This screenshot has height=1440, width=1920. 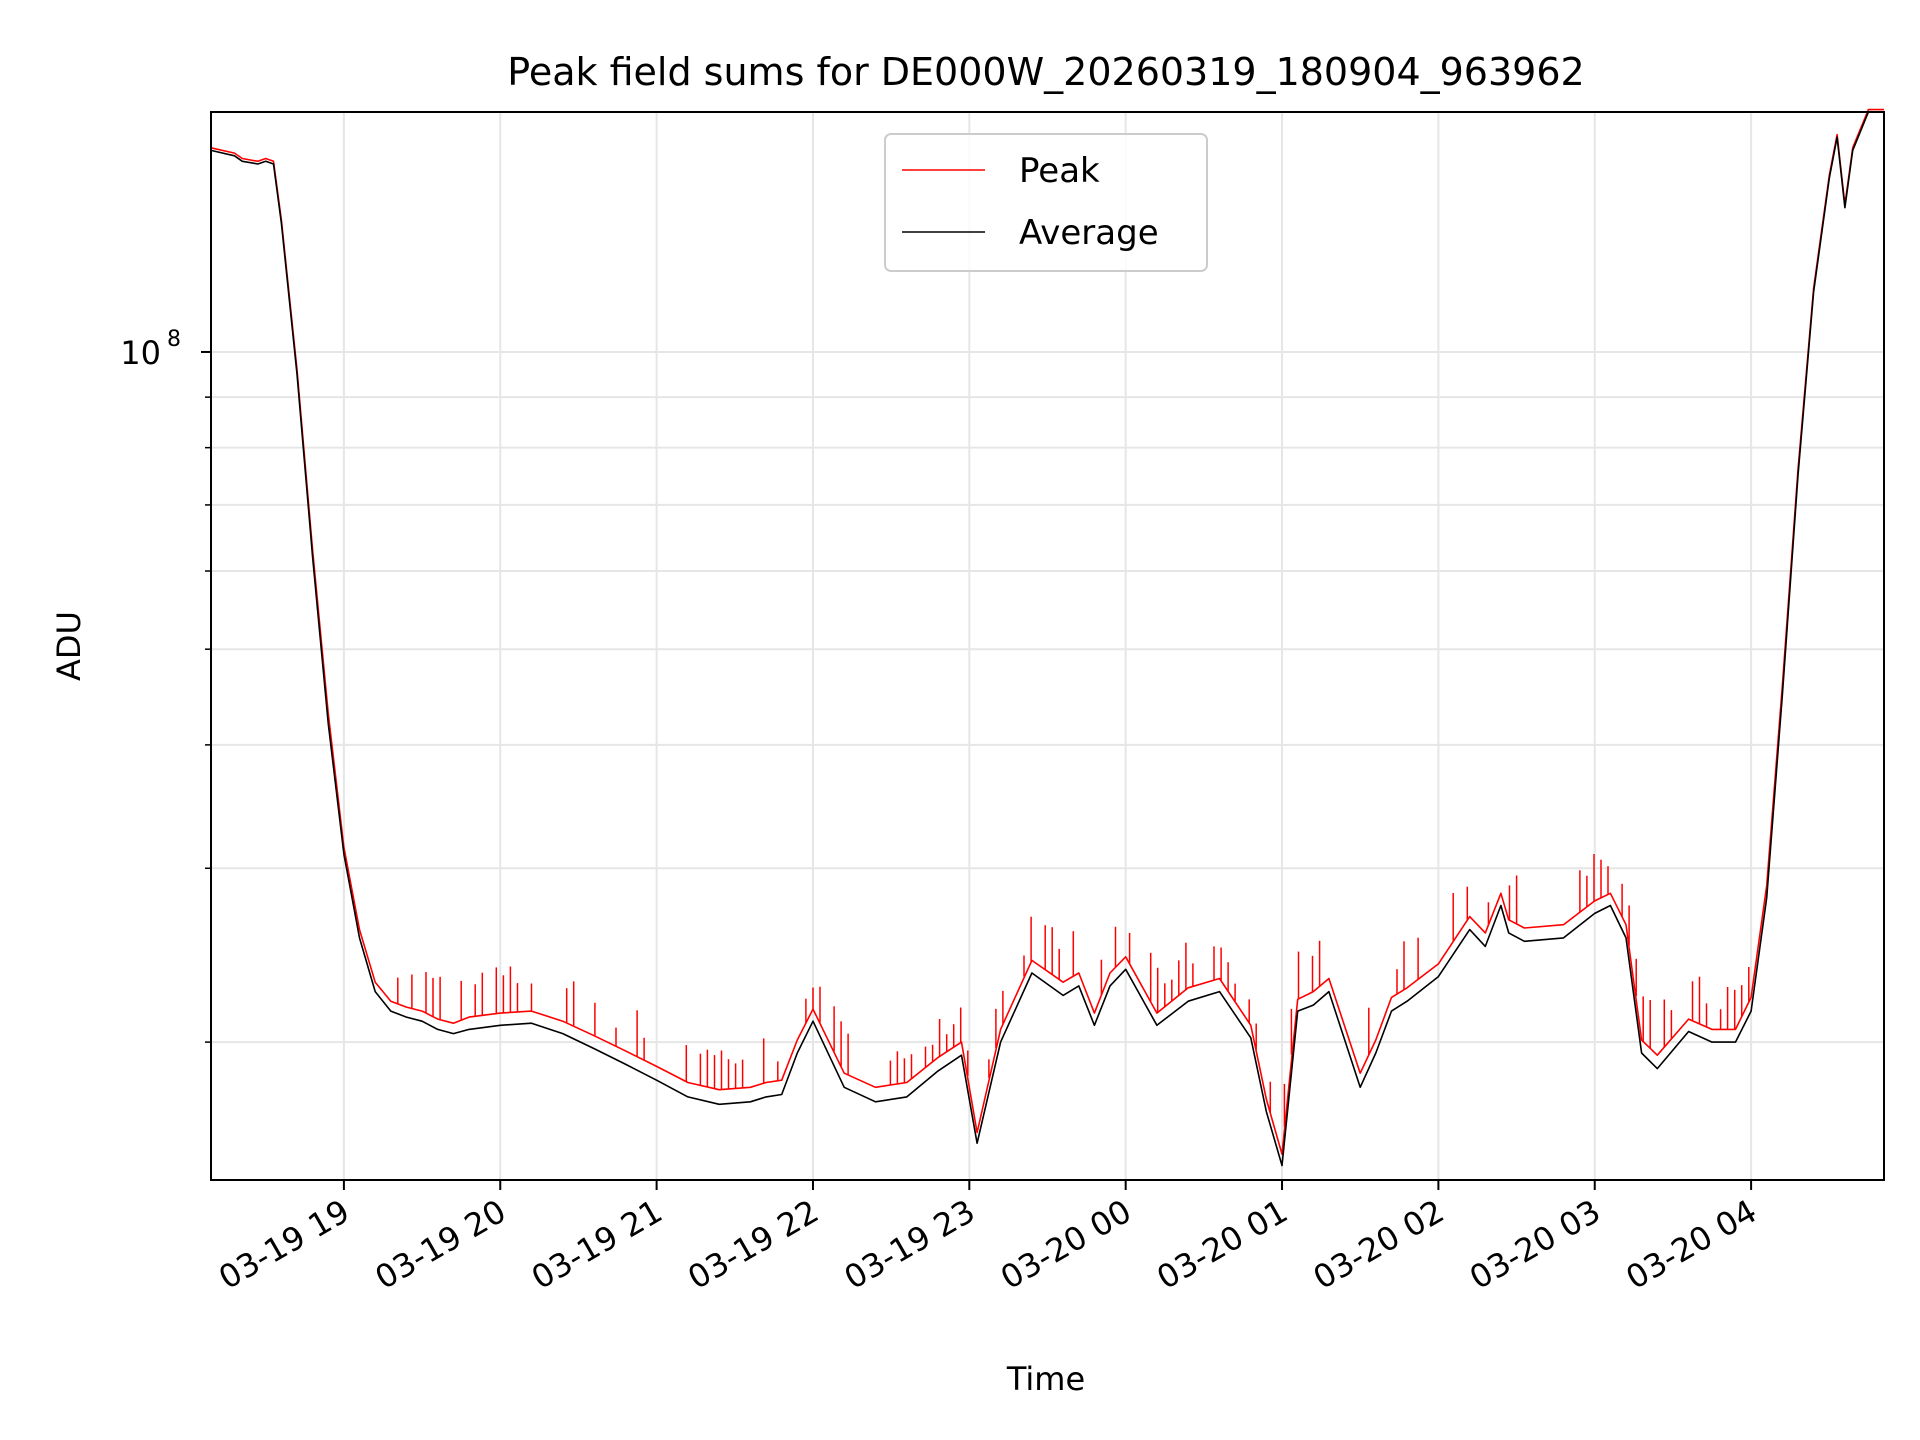 What do you see at coordinates (1691, 1244) in the screenshot?
I see `x-tick-label: 03-20 04` at bounding box center [1691, 1244].